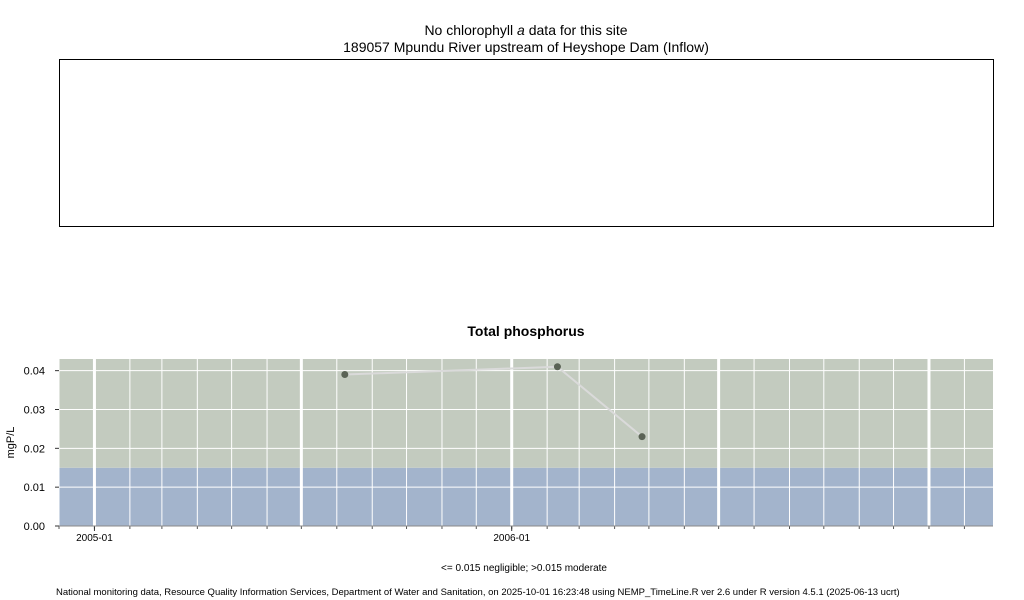 This screenshot has height=600, width=1024. Describe the element at coordinates (34, 410) in the screenshot. I see `y-tick-label-3: 0.03` at that location.